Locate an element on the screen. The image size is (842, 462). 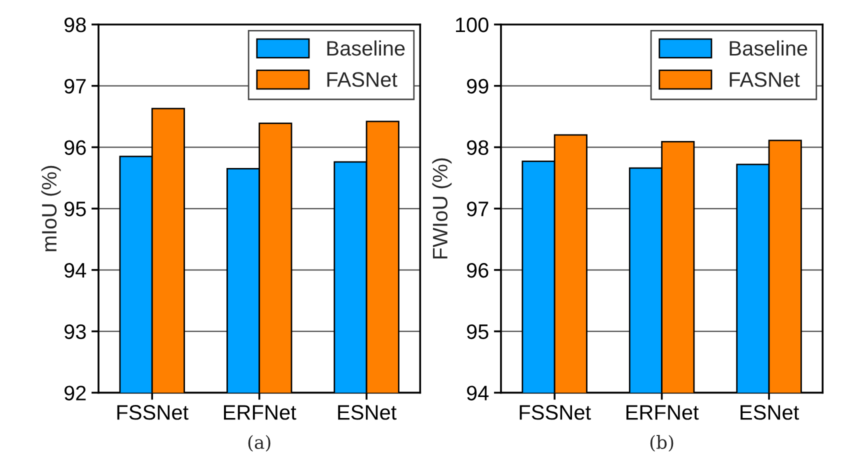
text: (a) is located at coordinates (259, 443).